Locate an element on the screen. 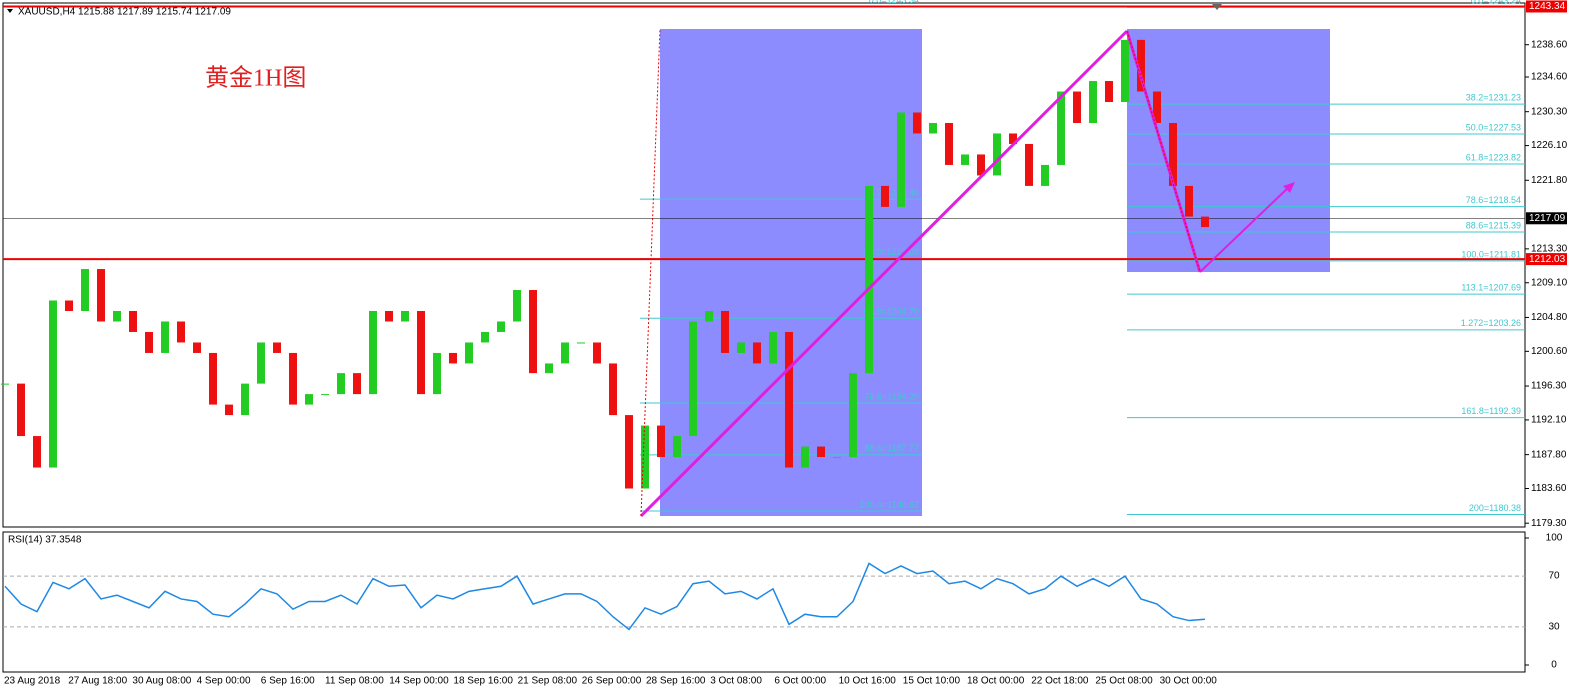 The image size is (1569, 688). fib-label: 0.0=1243.34 is located at coordinates (894, 2).